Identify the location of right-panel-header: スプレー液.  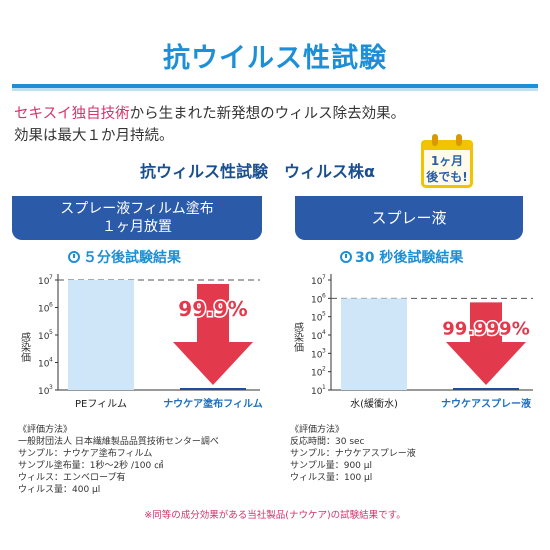
(409, 218).